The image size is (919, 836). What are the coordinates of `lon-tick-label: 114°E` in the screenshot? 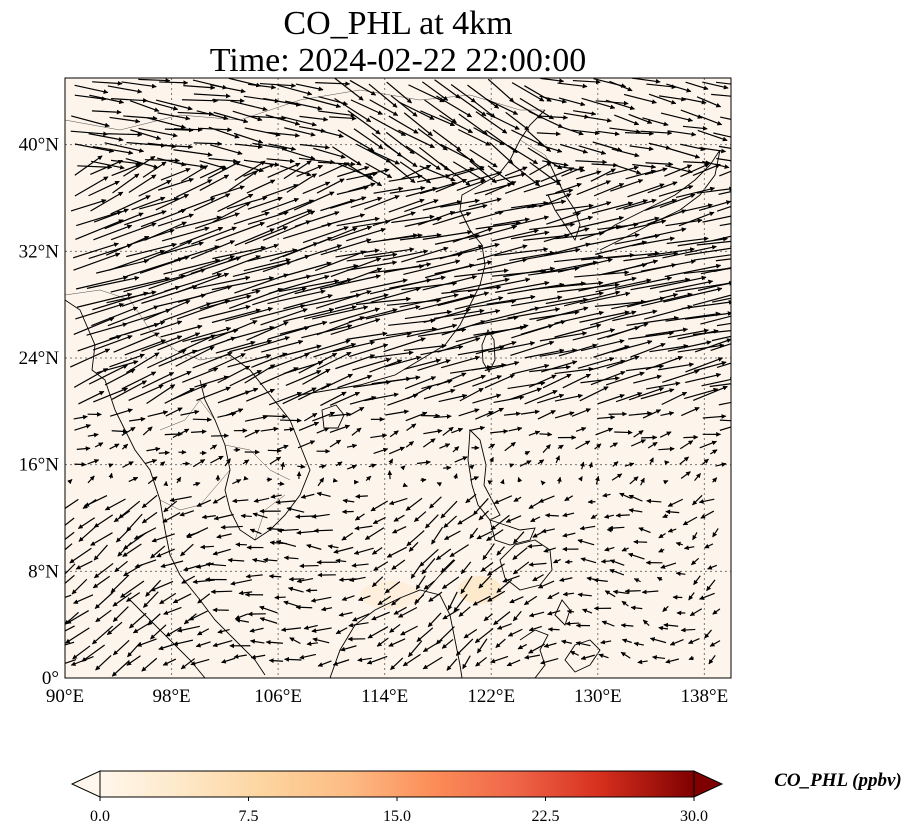 It's located at (384, 696).